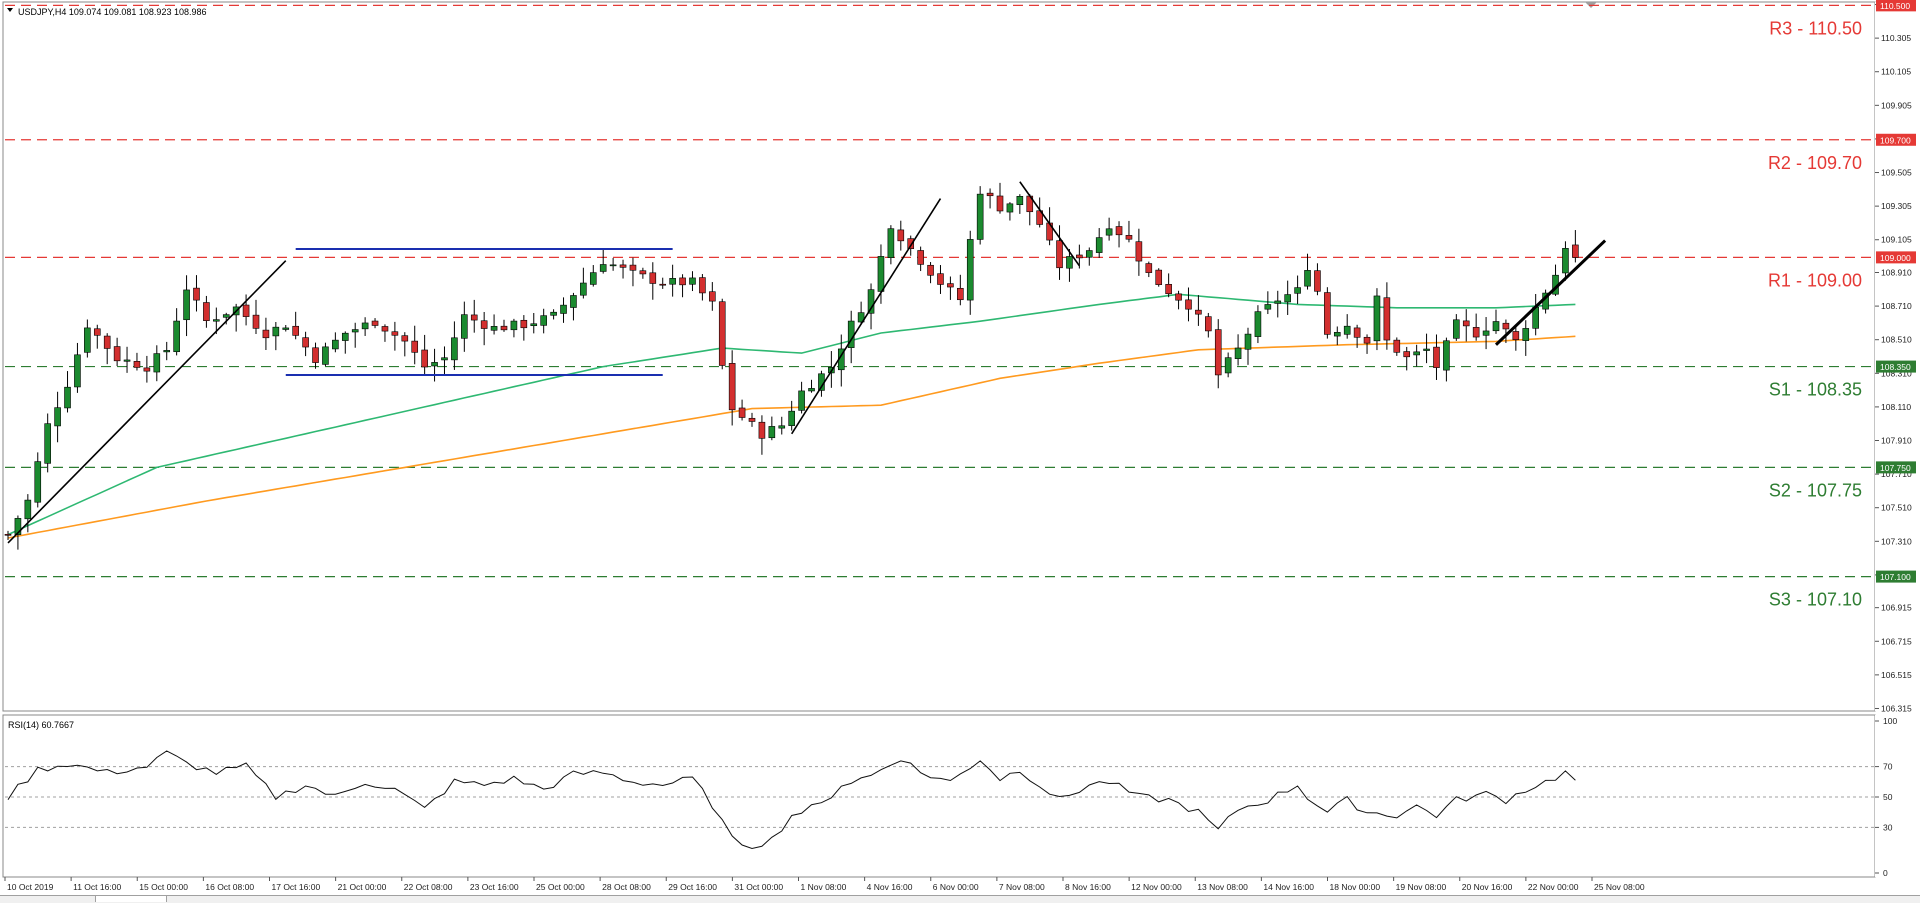  I want to click on price-tick-label: 108.310, so click(1896, 373).